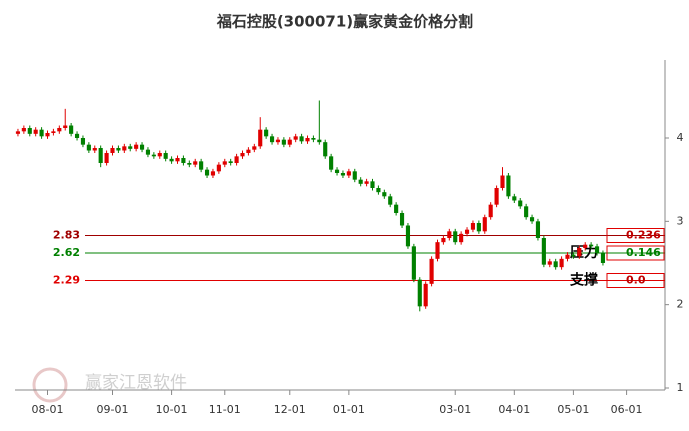 This screenshot has height=431, width=689. I want to click on x-tick-label: 06-01, so click(627, 409).